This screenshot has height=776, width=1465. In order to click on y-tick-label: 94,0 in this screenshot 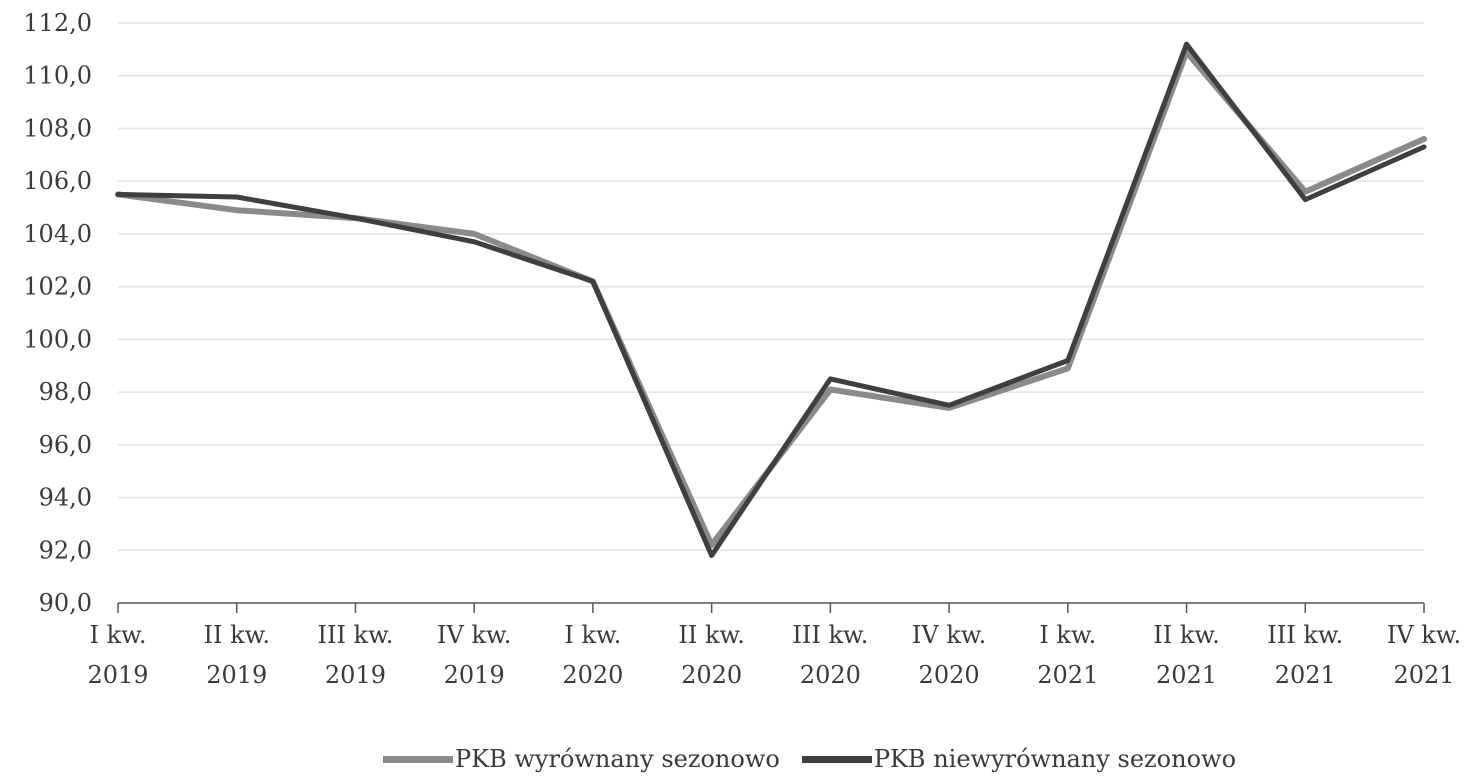, I will do `click(65, 498)`.